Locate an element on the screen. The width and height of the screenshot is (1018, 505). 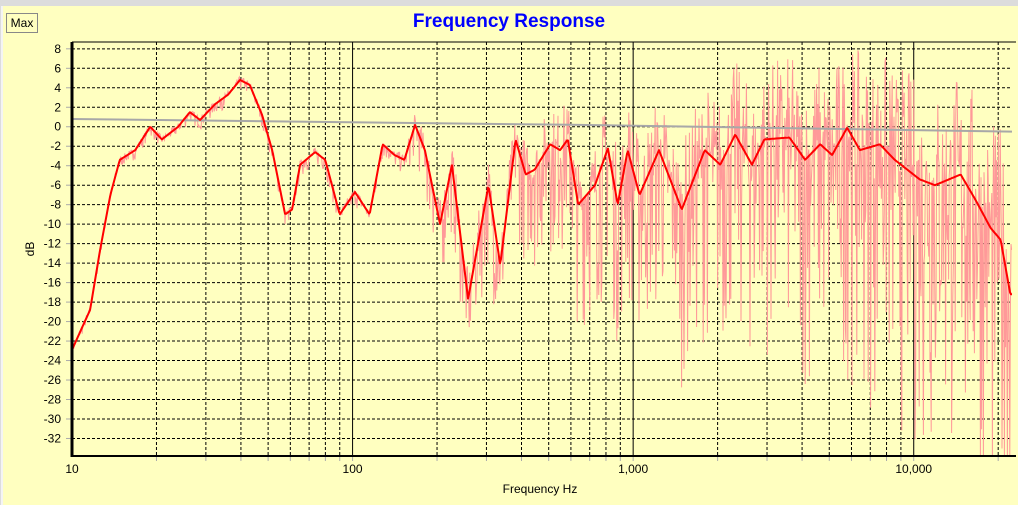
y-tick-label: -6 is located at coordinates (55, 185).